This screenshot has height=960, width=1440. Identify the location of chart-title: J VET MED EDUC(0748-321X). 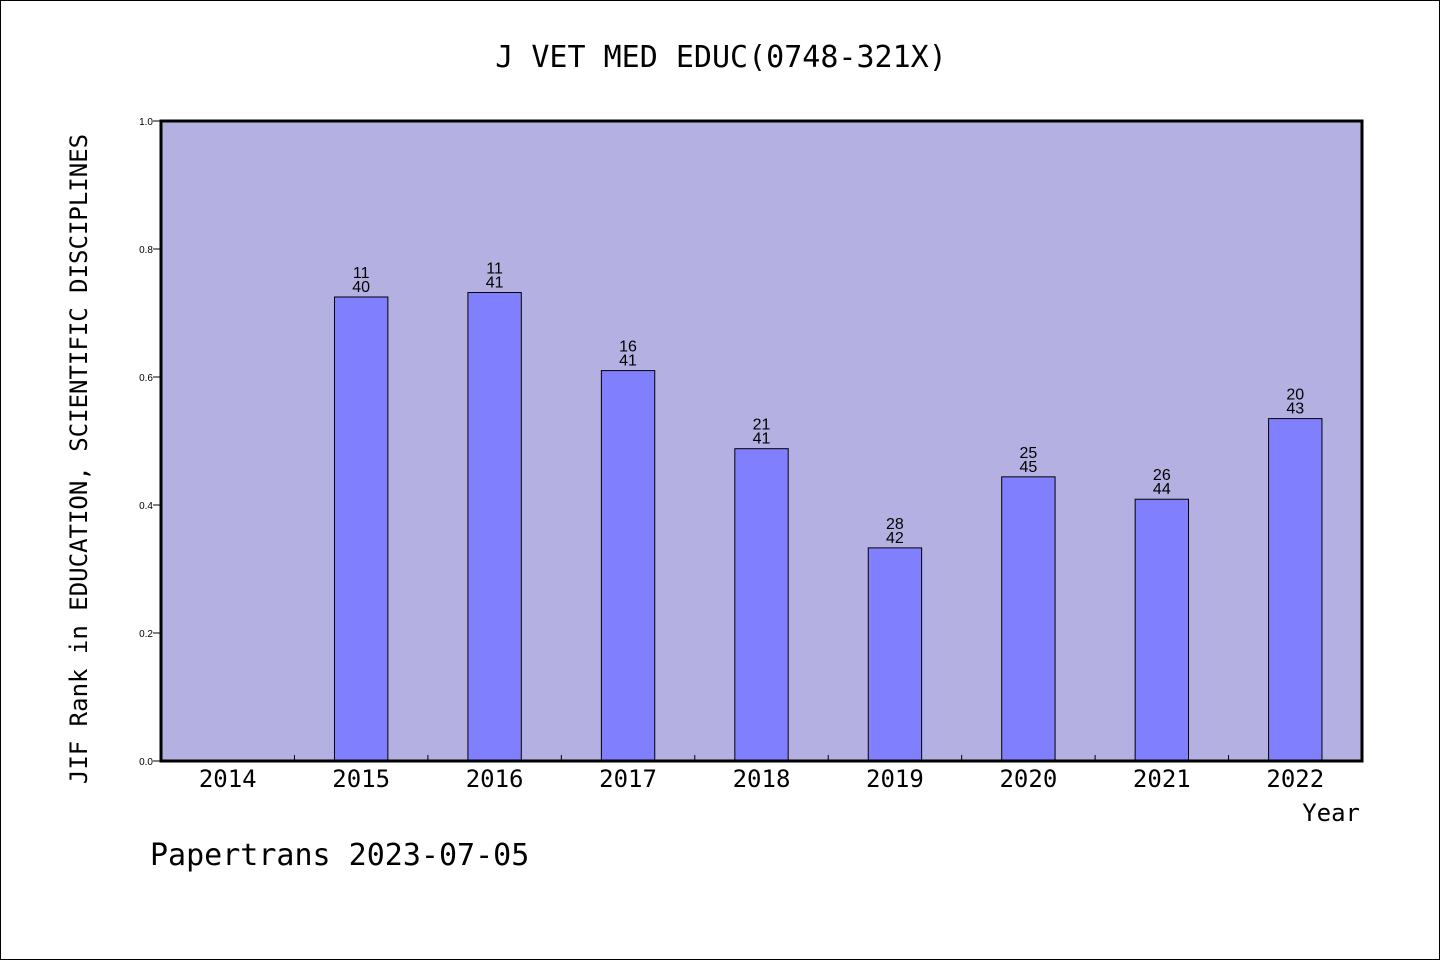
(721, 57).